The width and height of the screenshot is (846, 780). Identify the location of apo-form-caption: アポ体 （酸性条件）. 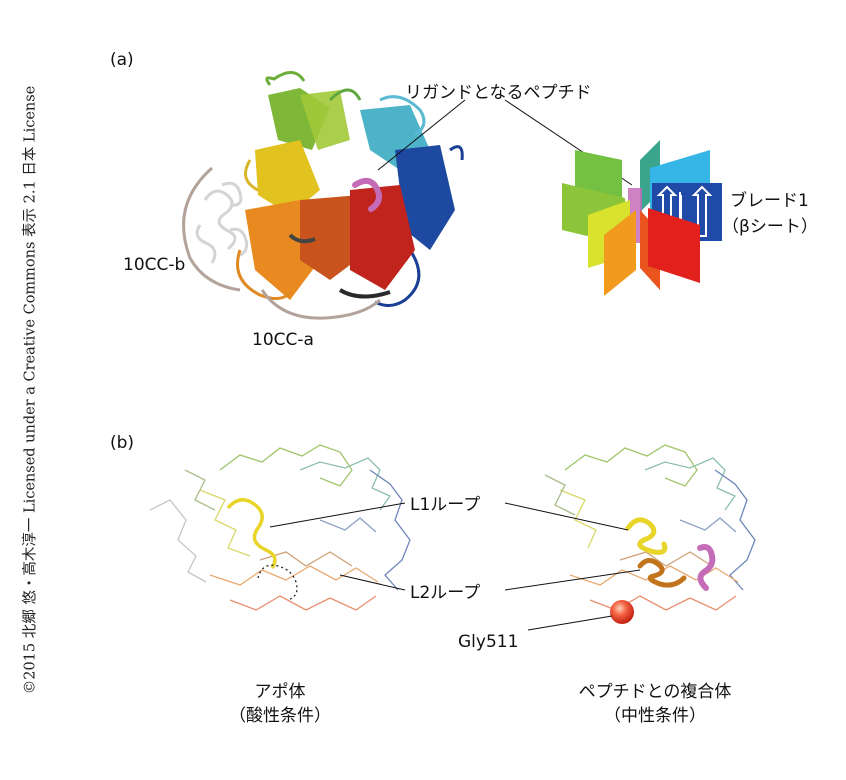
(280, 704).